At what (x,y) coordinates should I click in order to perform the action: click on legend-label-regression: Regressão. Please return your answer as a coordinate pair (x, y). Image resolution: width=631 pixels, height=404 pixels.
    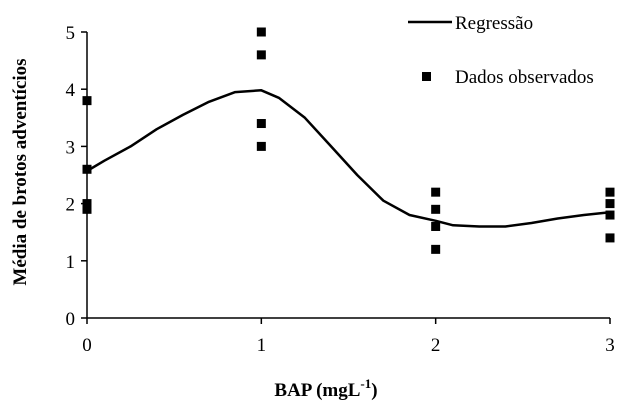
    Looking at the image, I should click on (494, 23).